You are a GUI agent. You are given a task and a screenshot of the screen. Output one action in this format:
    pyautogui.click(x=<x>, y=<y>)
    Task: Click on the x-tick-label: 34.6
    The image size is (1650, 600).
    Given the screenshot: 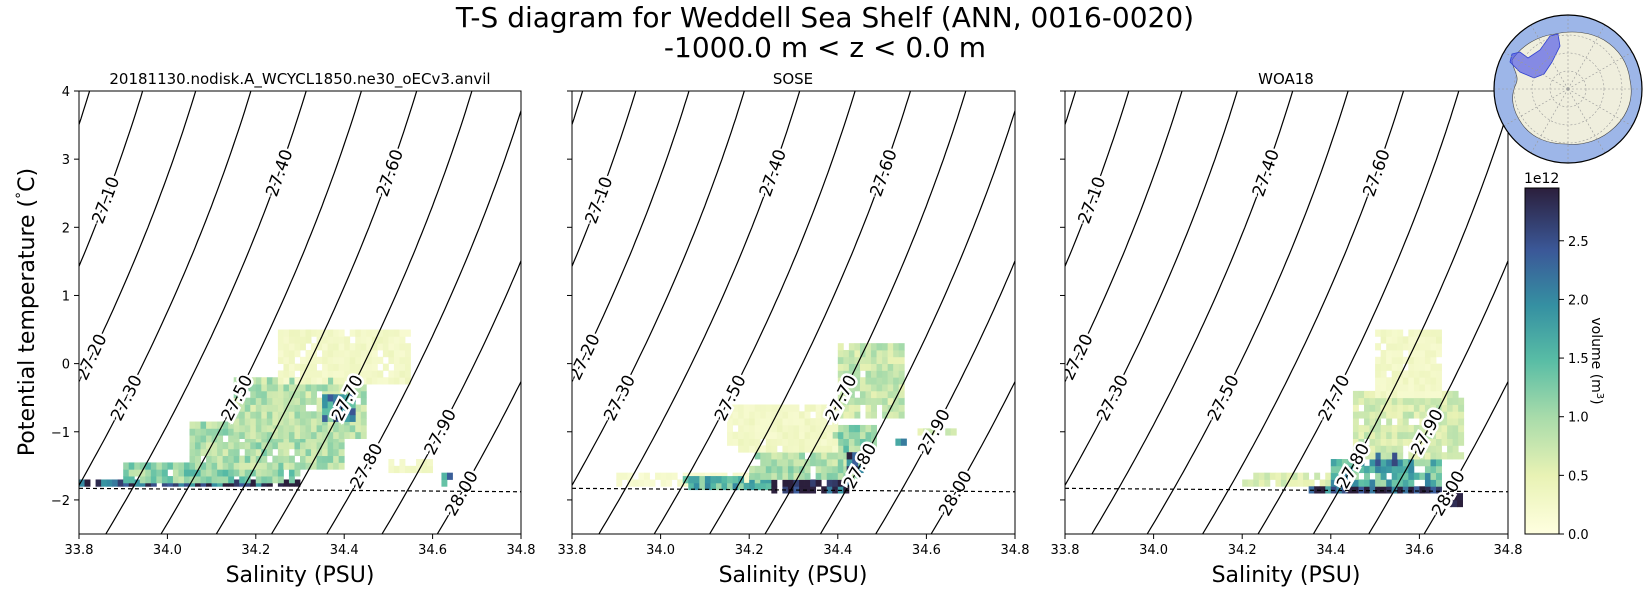 What is the action you would take?
    pyautogui.click(x=926, y=550)
    